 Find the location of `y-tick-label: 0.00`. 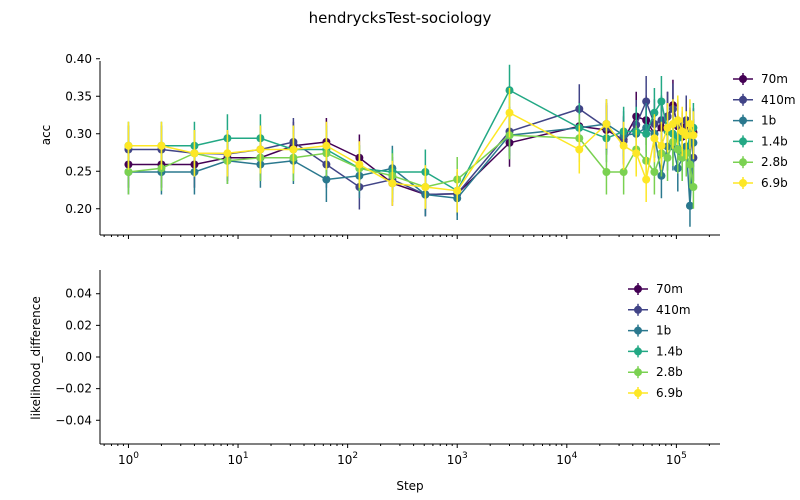

y-tick-label: 0.00 is located at coordinates (78, 357).